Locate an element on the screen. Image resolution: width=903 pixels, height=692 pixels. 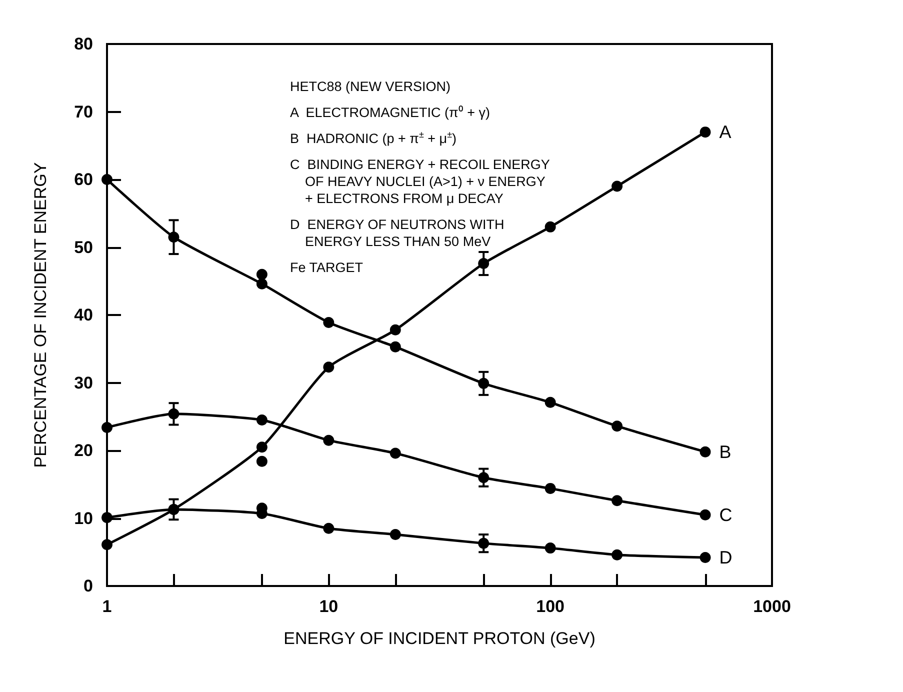
annotation: Fe TARGET is located at coordinates (327, 267).